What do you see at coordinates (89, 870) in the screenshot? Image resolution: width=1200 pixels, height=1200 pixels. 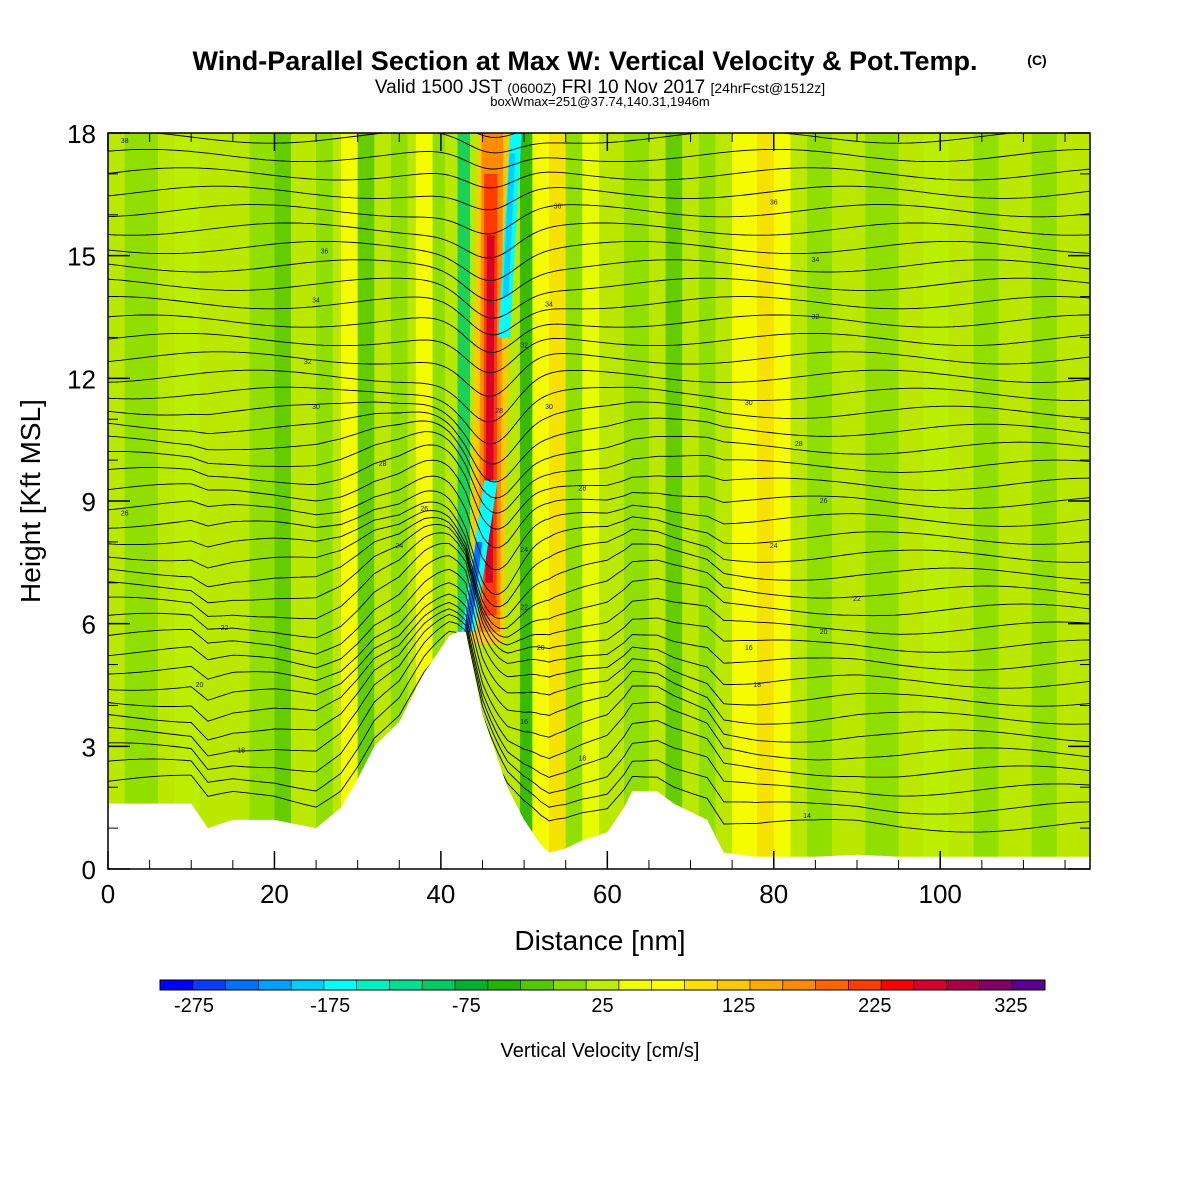 I see `y-tick-label: 0` at bounding box center [89, 870].